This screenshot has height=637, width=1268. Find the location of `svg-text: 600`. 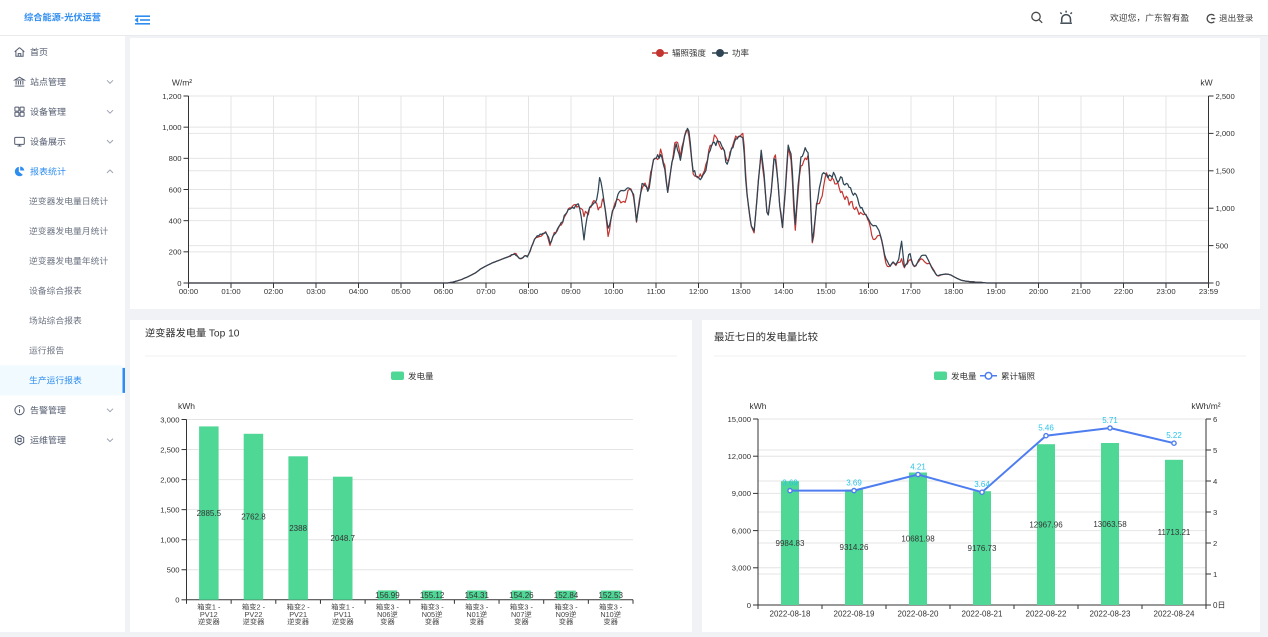

svg-text: 600 is located at coordinates (175, 189).